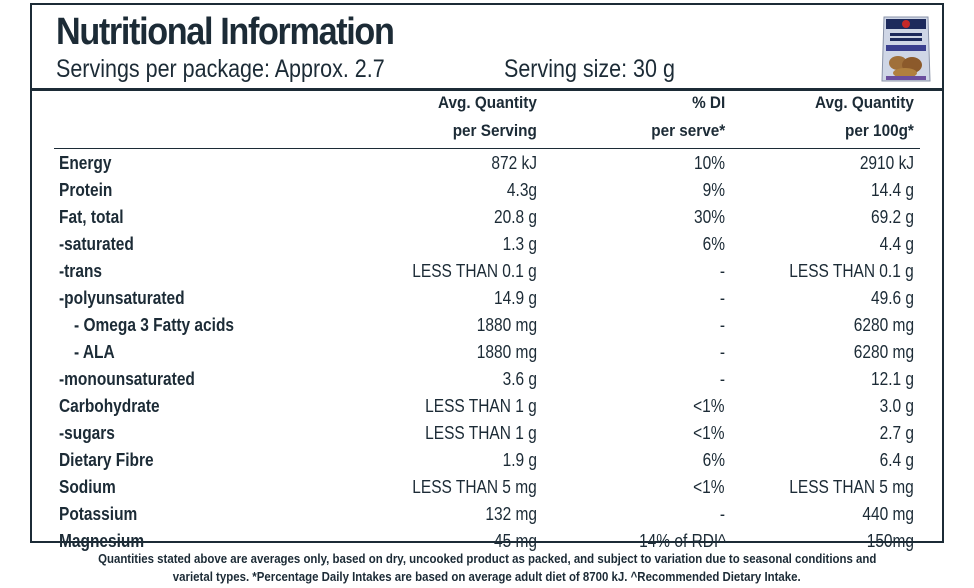 Image resolution: width=974 pixels, height=588 pixels. I want to click on row-label: Energy, so click(85, 163).